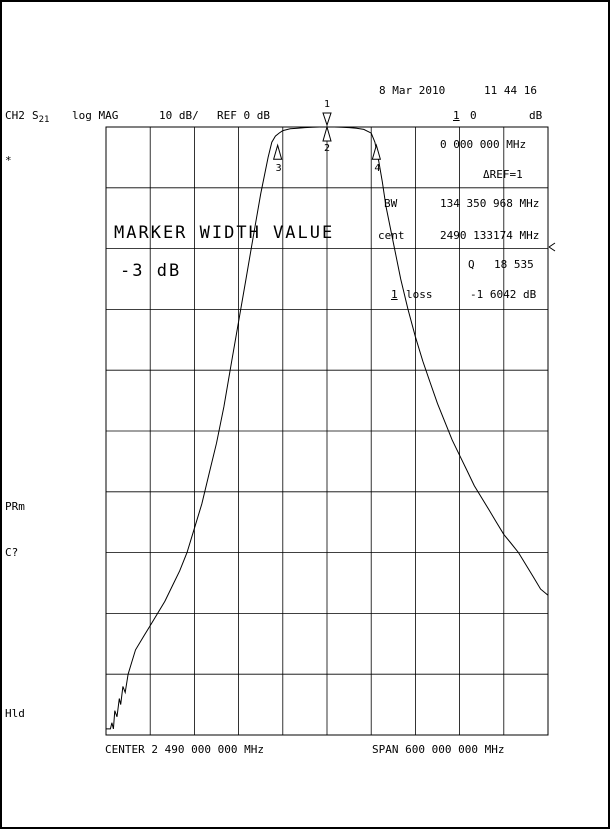  I want to click on c-annotation: C?, so click(12, 552).